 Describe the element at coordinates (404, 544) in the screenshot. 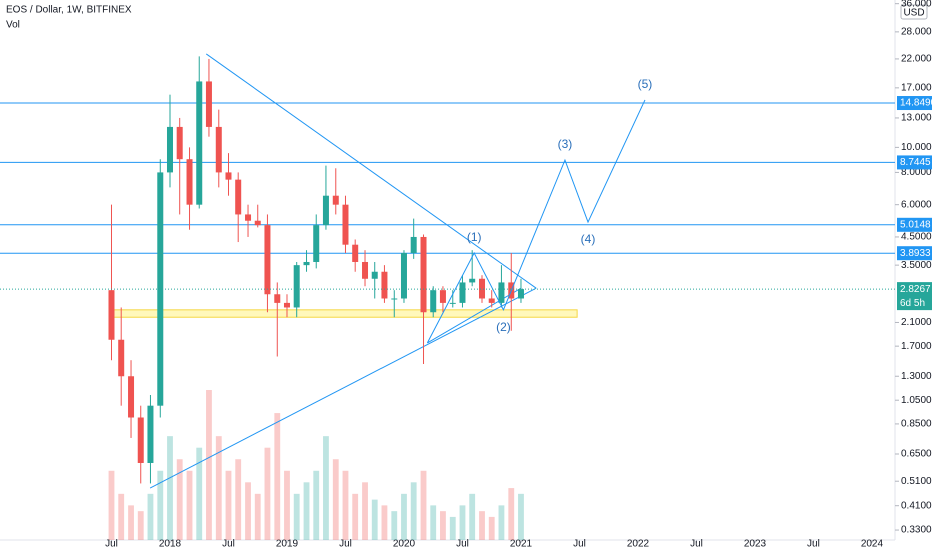

I see `x-tick-label: 2020` at that location.